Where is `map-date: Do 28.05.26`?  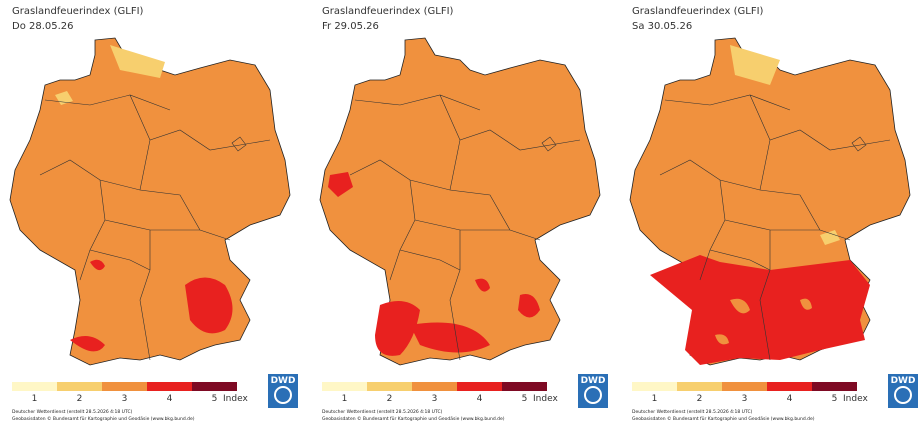 map-date: Do 28.05.26 is located at coordinates (43, 26).